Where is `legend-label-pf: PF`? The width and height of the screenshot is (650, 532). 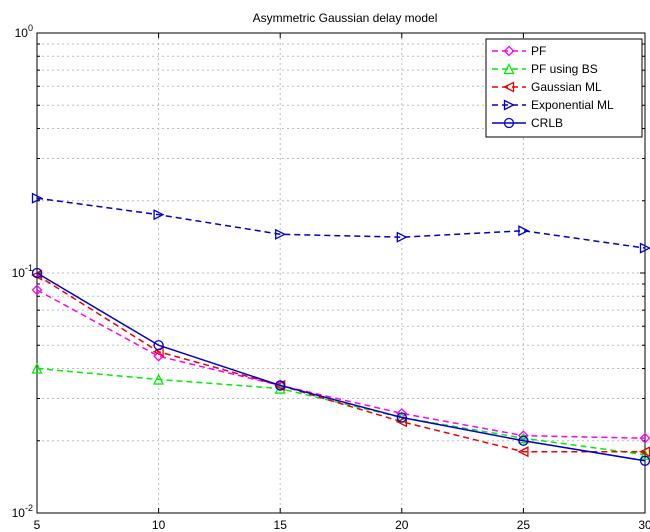 legend-label-pf: PF is located at coordinates (538, 51).